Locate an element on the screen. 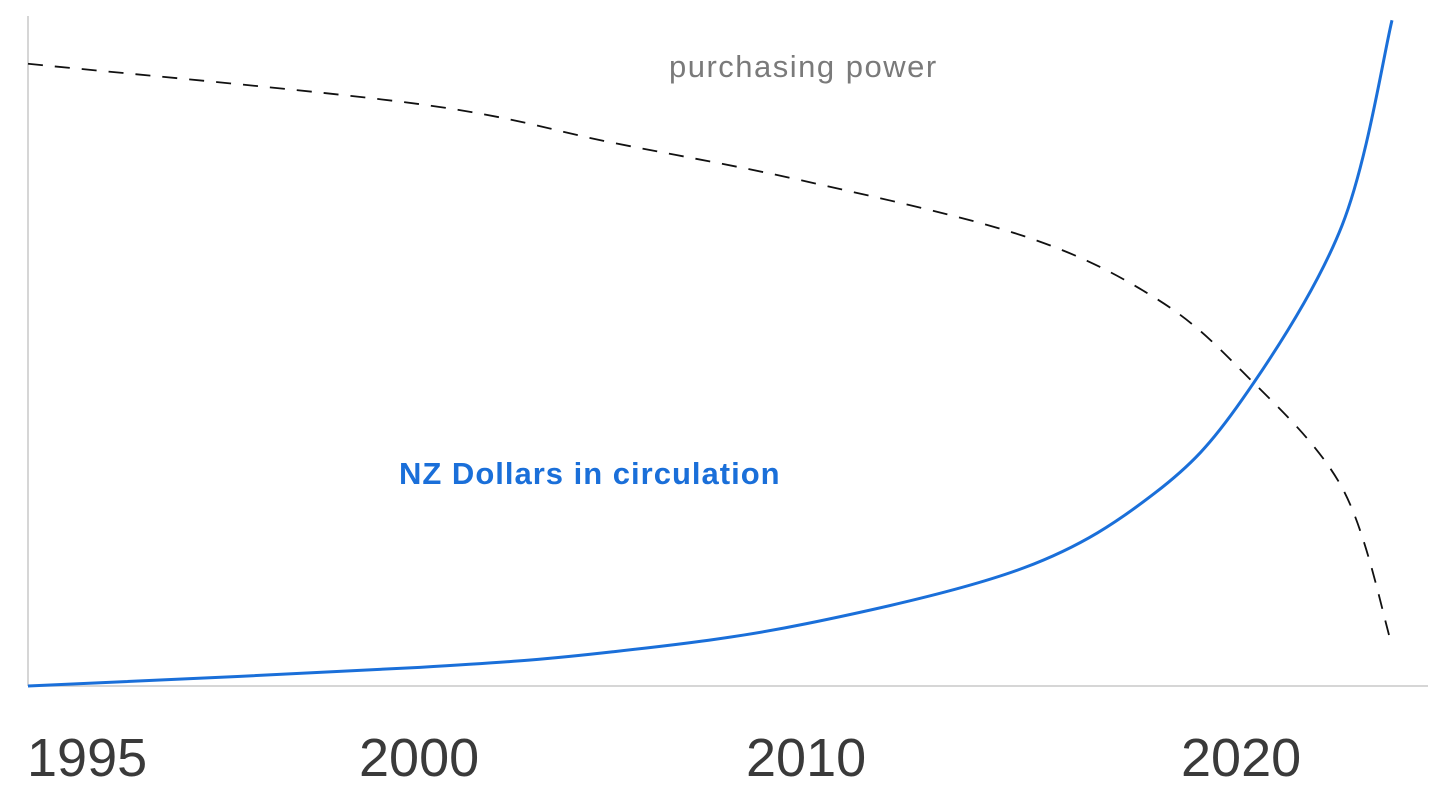 The image size is (1442, 811). series-label-purchasing-power: purchasing power is located at coordinates (803, 66).